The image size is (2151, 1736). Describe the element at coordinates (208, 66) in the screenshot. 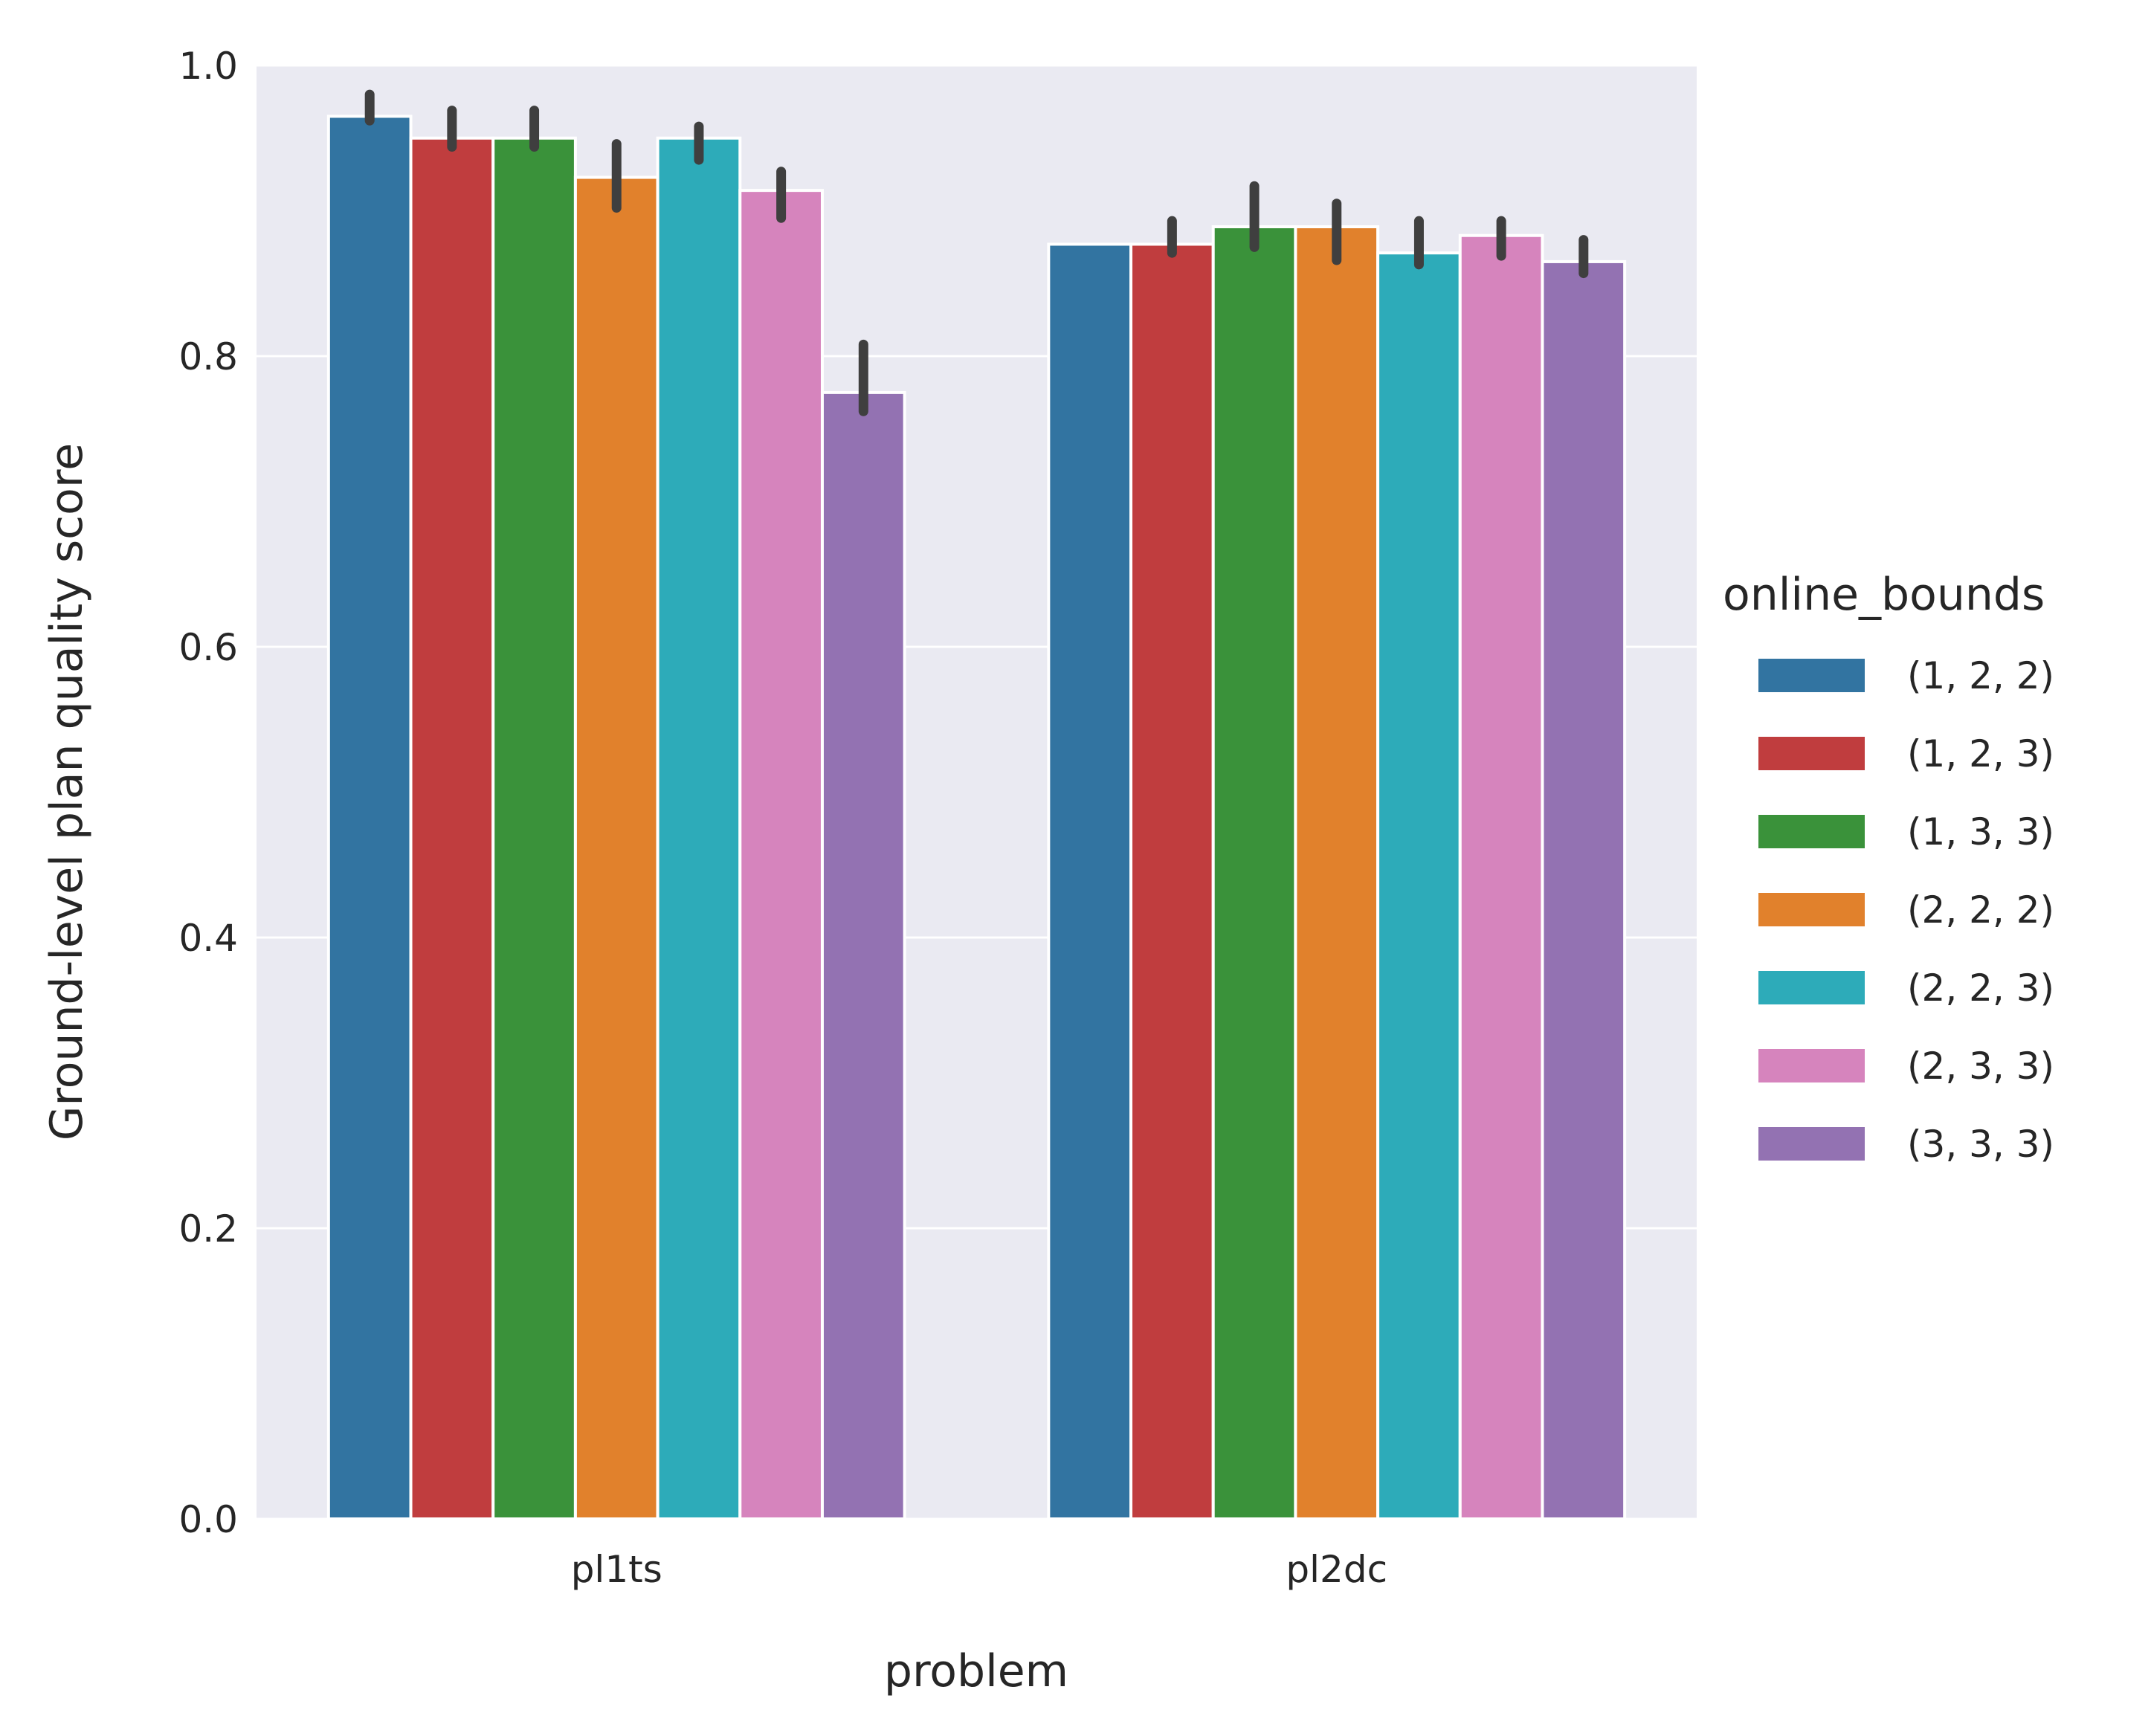

I see `y-tick-label: 1.0` at that location.